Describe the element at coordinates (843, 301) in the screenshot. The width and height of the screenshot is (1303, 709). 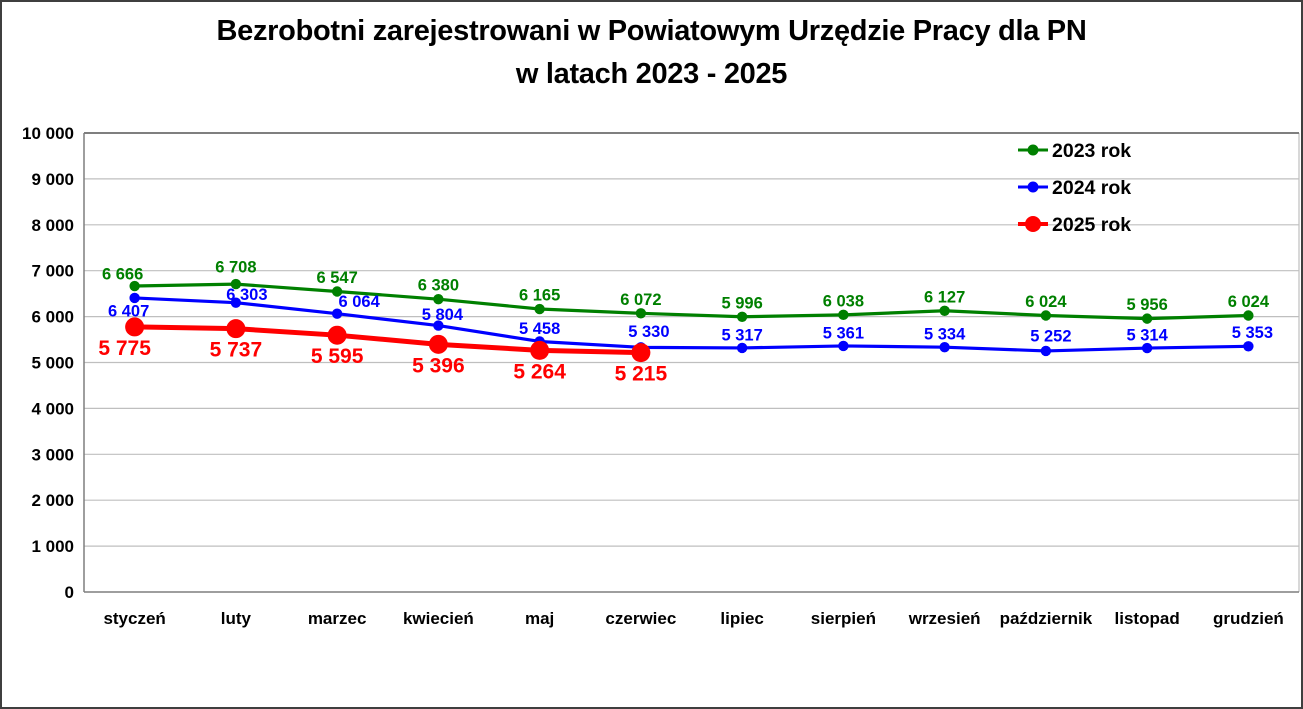
I see `data-label: 6 038` at that location.